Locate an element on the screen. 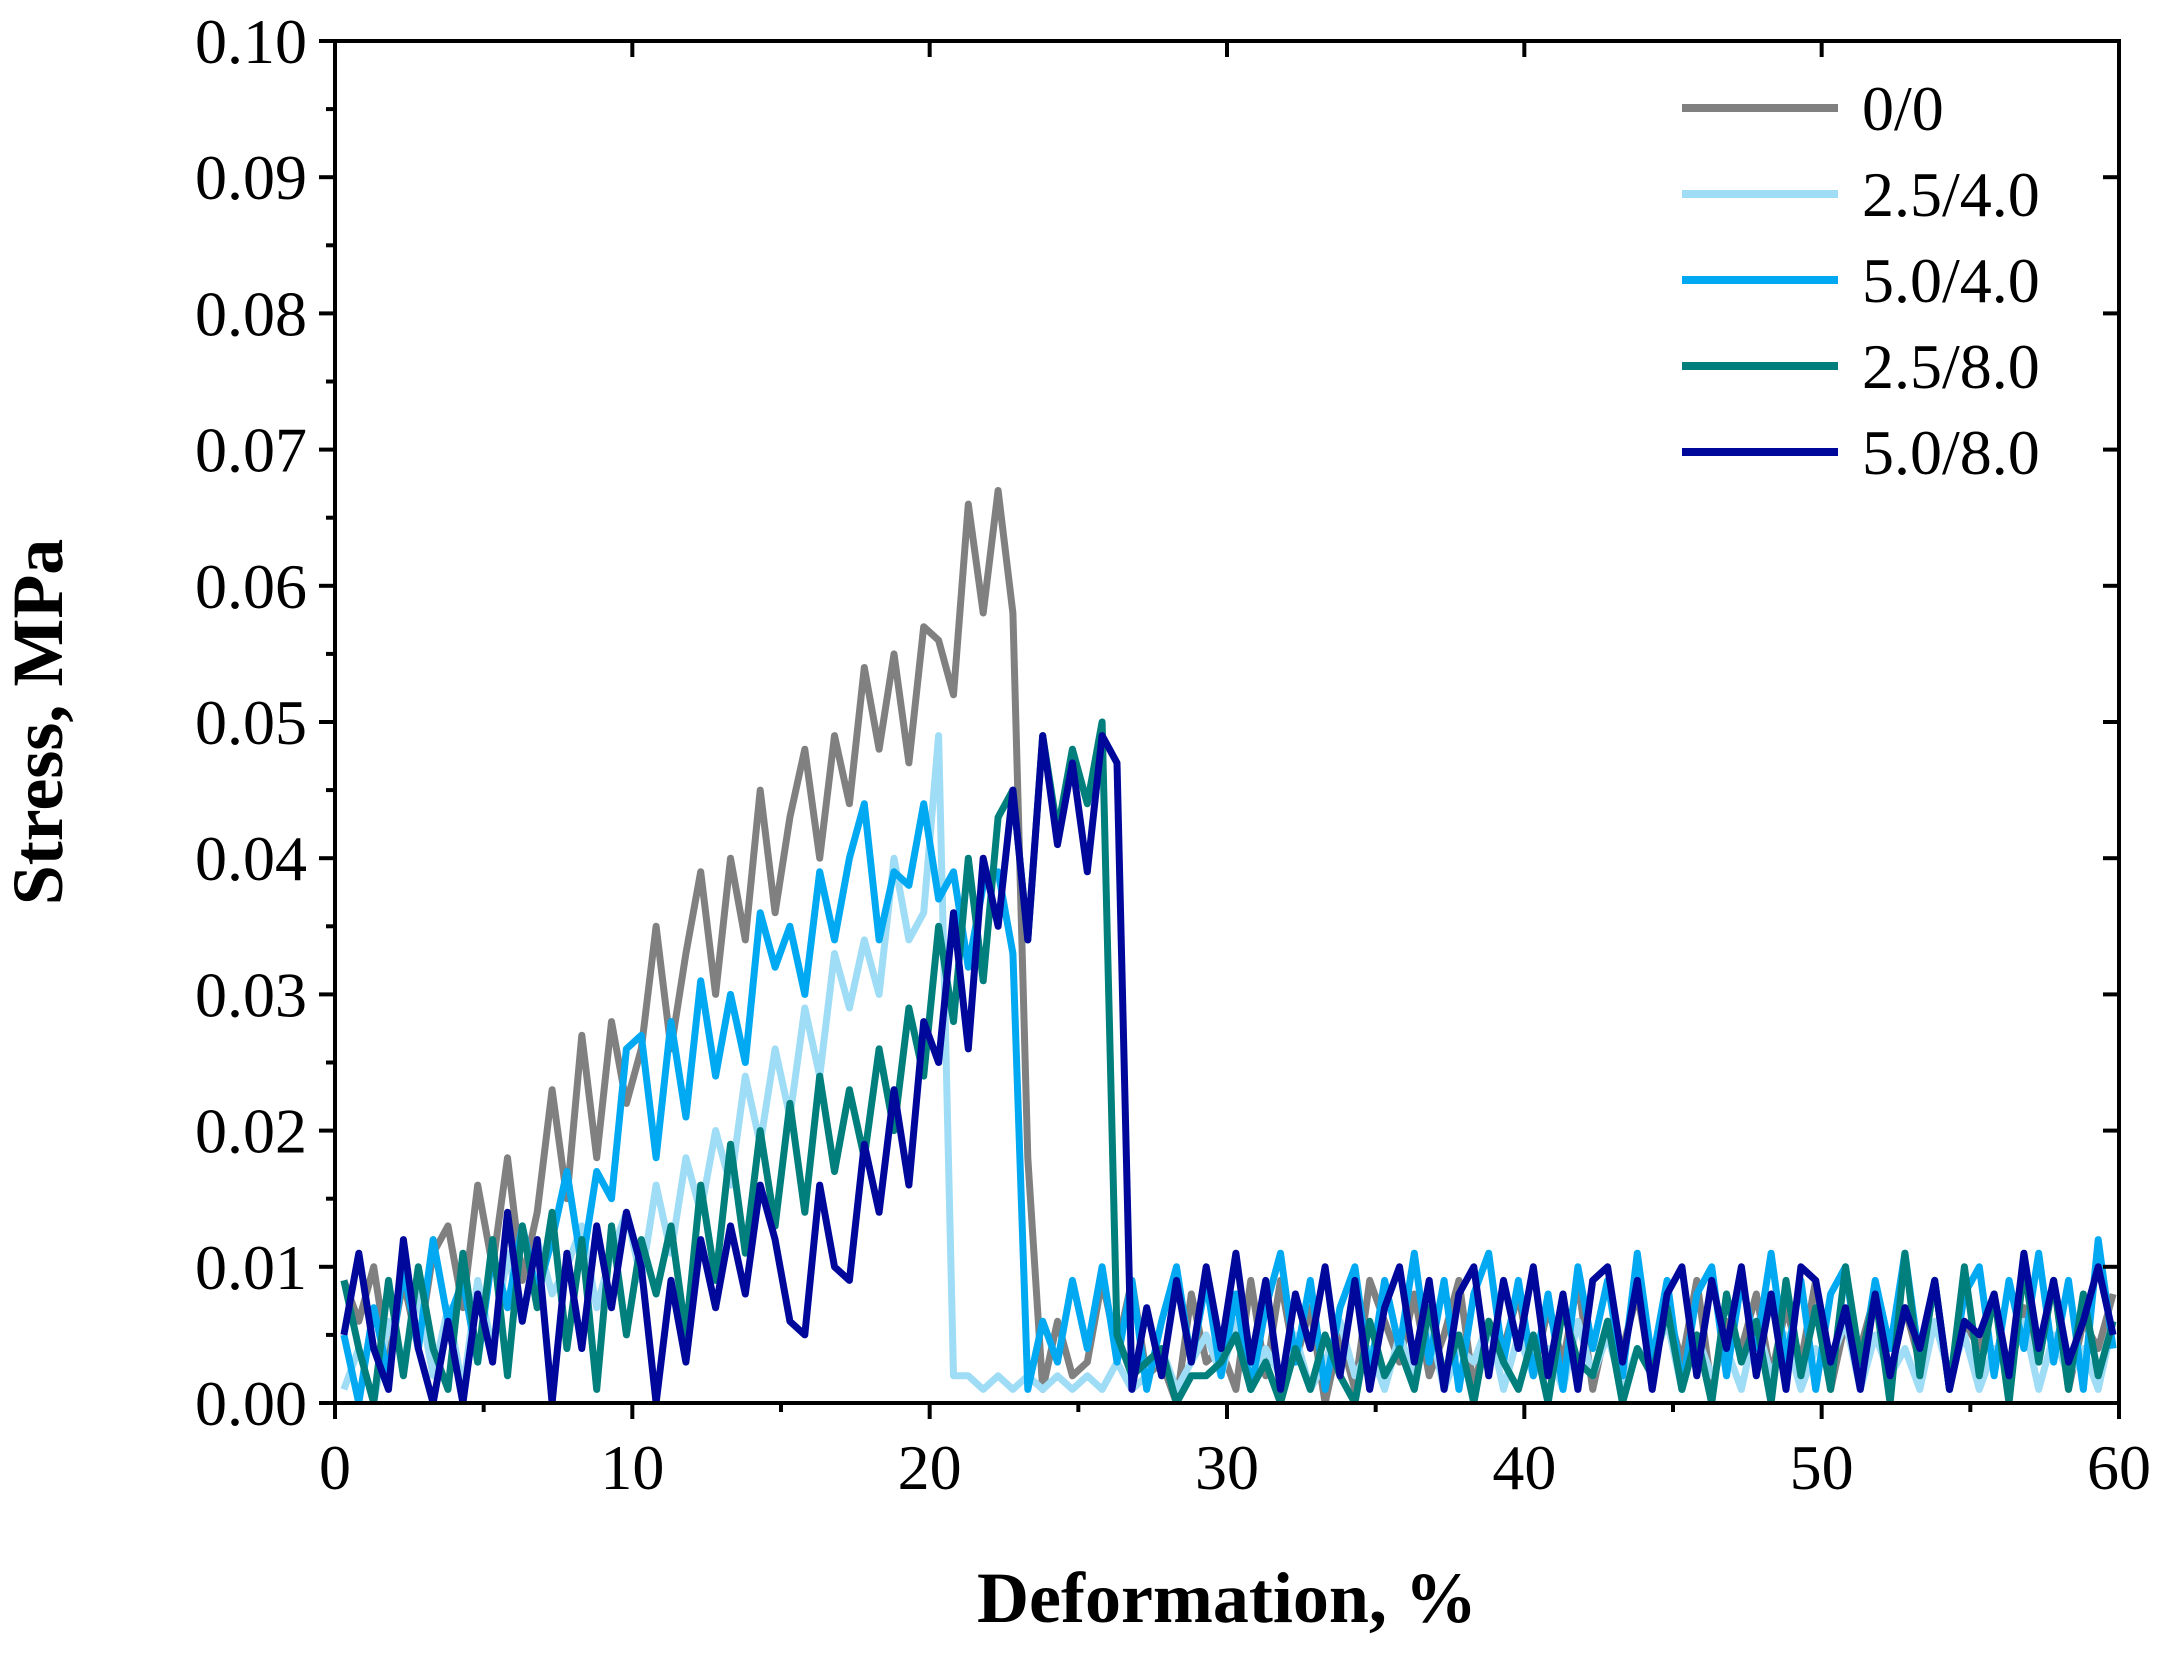 This screenshot has height=1653, width=2161. y-tick-label: 0.02 is located at coordinates (251, 1131).